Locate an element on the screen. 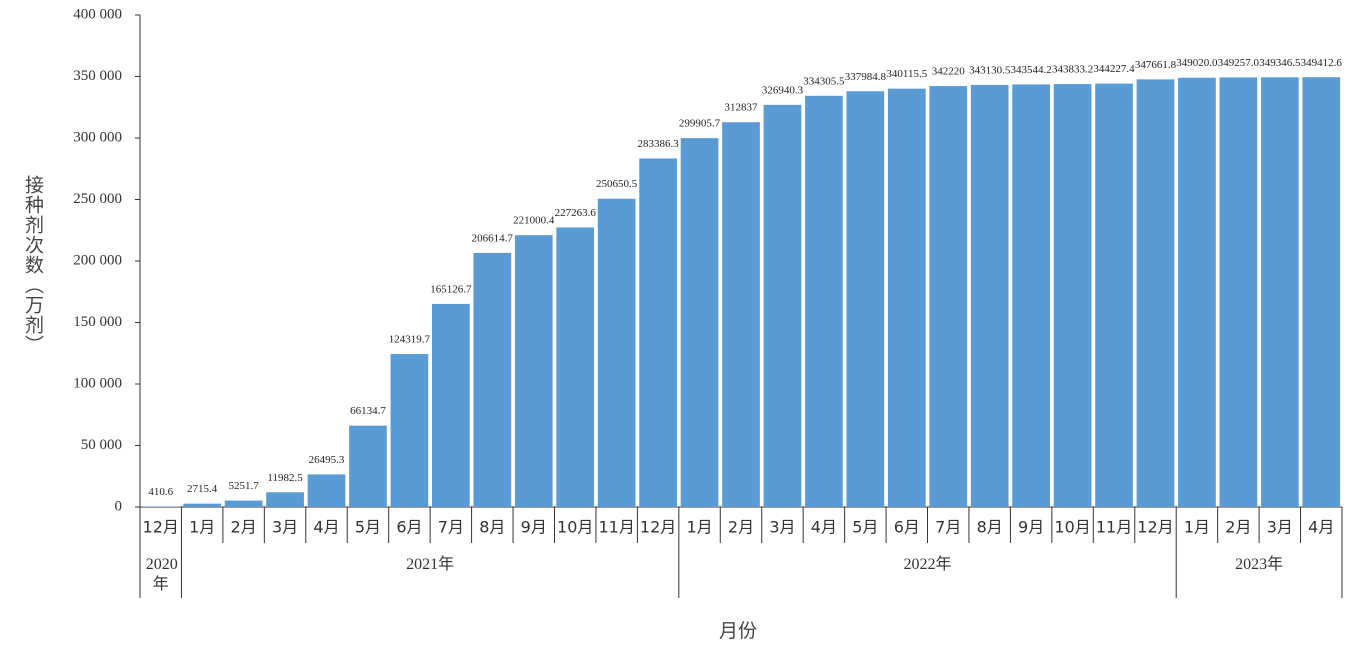  value-label: 221000.4 is located at coordinates (534, 221).